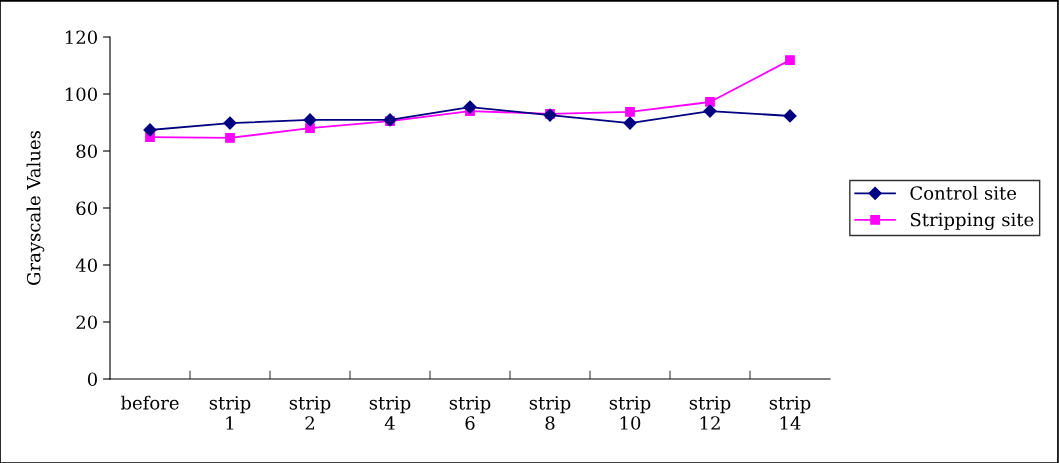 The height and width of the screenshot is (463, 1059). What do you see at coordinates (86, 265) in the screenshot?
I see `y-tick-label: 40` at bounding box center [86, 265].